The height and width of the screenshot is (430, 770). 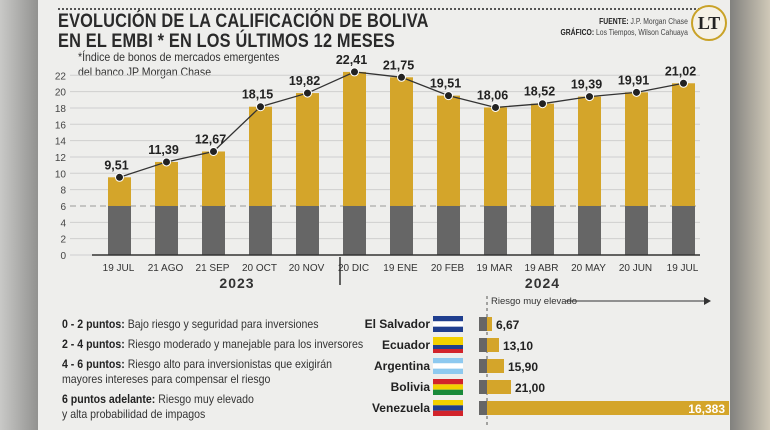 I want to click on x-tick-label: 19 MAR, so click(x=494, y=268).